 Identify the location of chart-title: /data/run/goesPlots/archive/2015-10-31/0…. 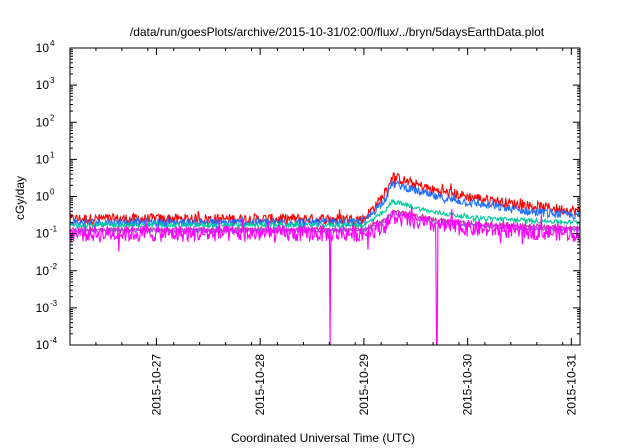
(337, 32).